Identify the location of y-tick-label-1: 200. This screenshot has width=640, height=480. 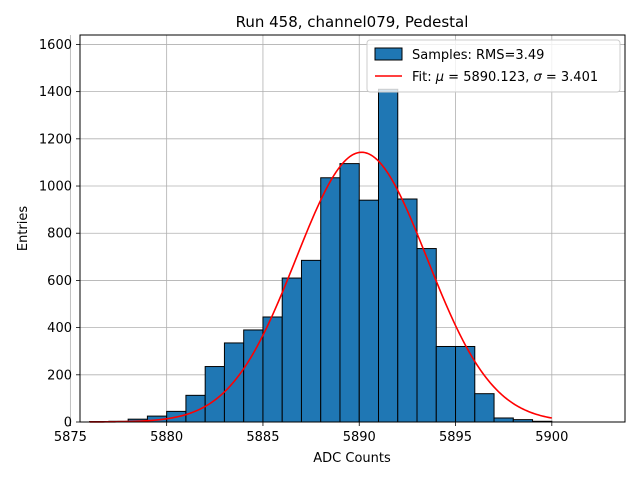
(59, 375).